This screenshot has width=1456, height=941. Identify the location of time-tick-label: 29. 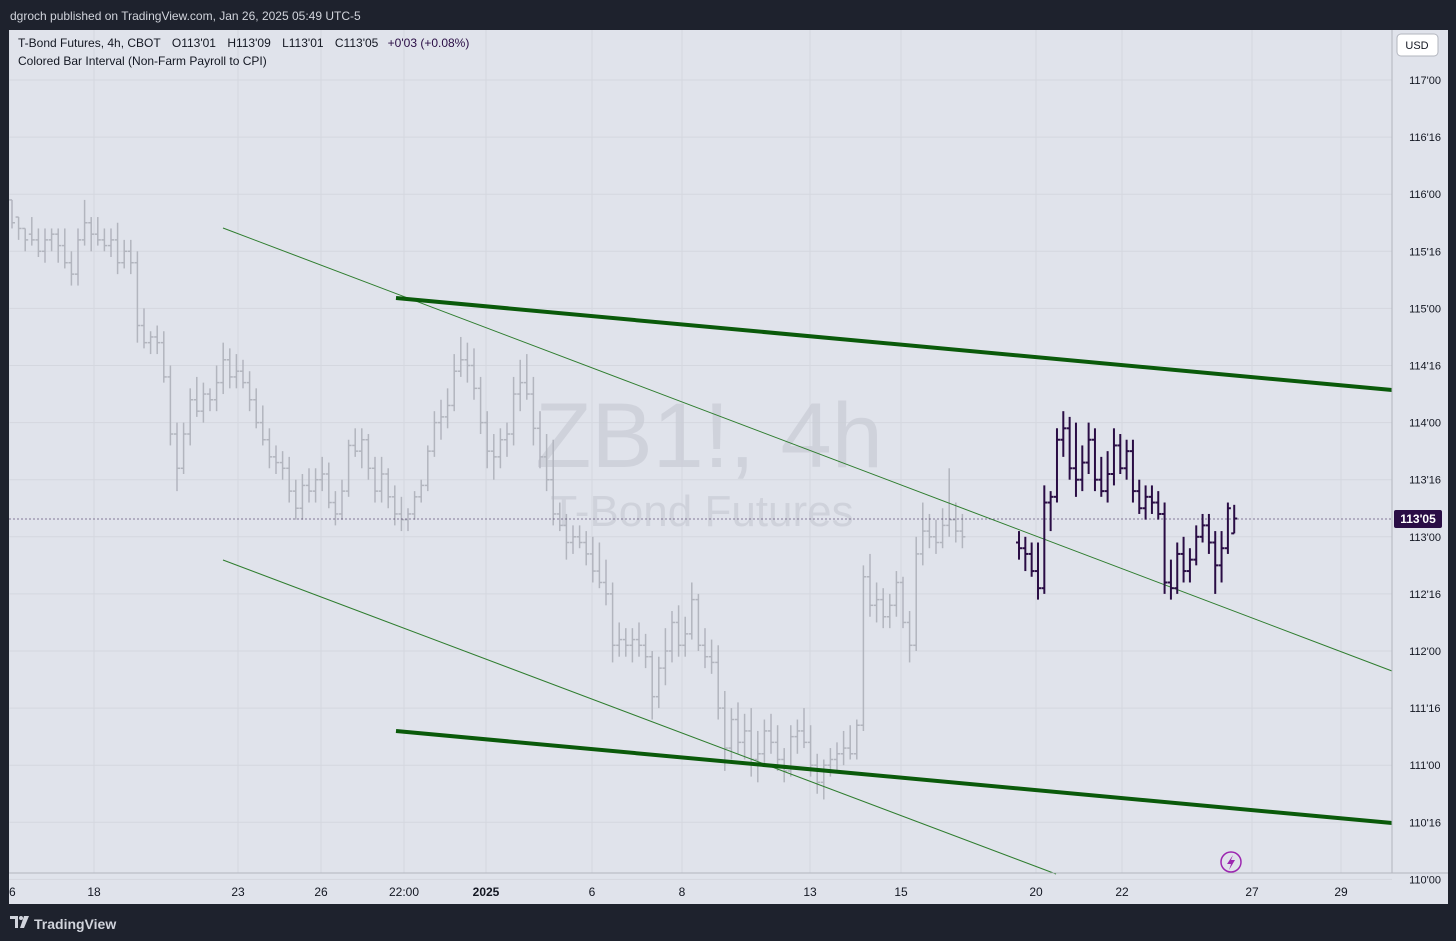
(1341, 892).